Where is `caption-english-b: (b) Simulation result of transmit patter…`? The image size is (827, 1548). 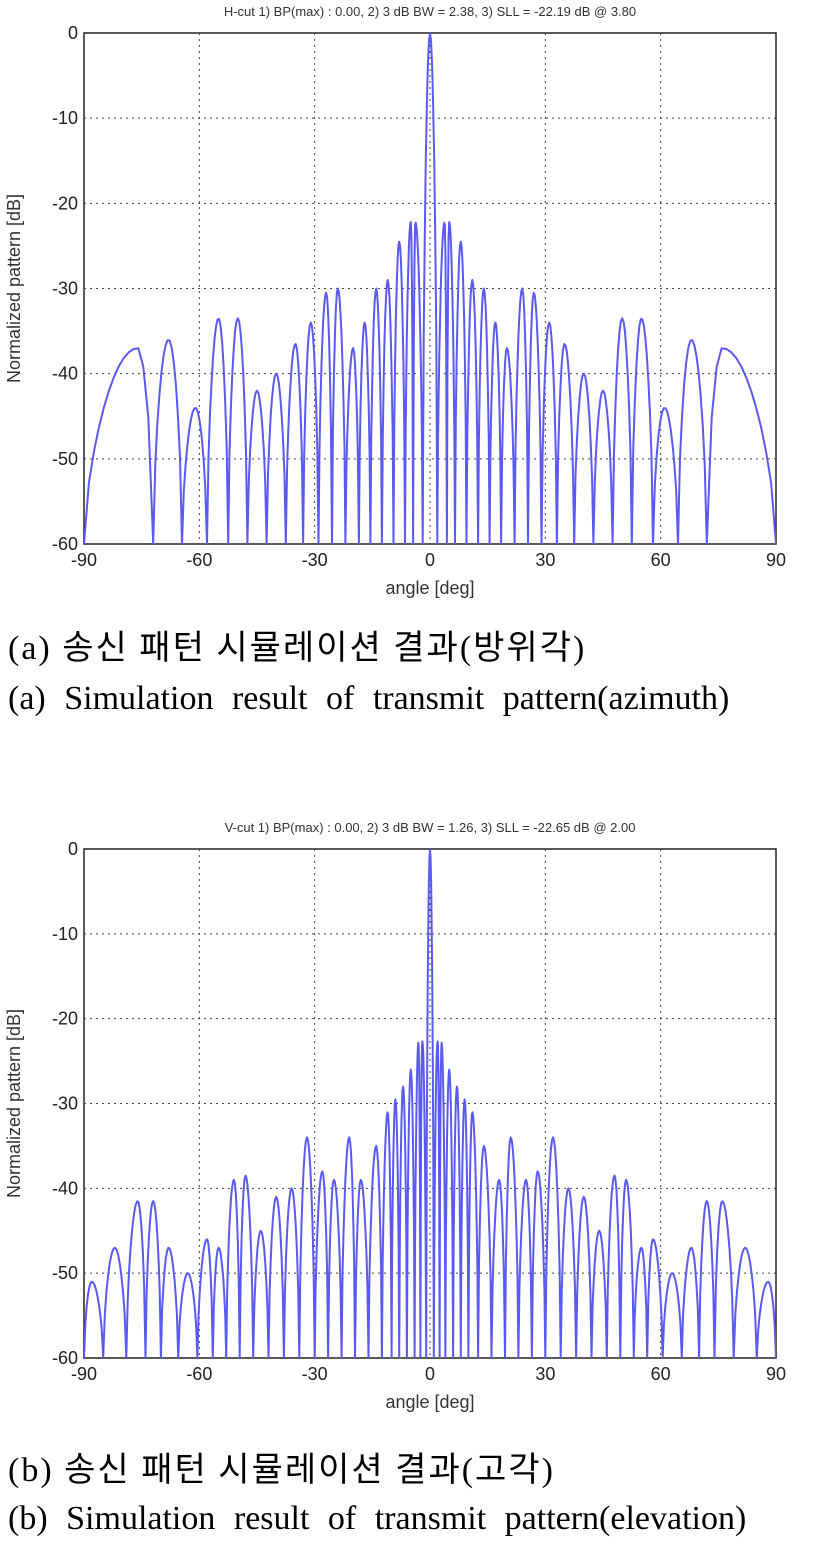 caption-english-b: (b) Simulation result of transmit patter… is located at coordinates (377, 1518).